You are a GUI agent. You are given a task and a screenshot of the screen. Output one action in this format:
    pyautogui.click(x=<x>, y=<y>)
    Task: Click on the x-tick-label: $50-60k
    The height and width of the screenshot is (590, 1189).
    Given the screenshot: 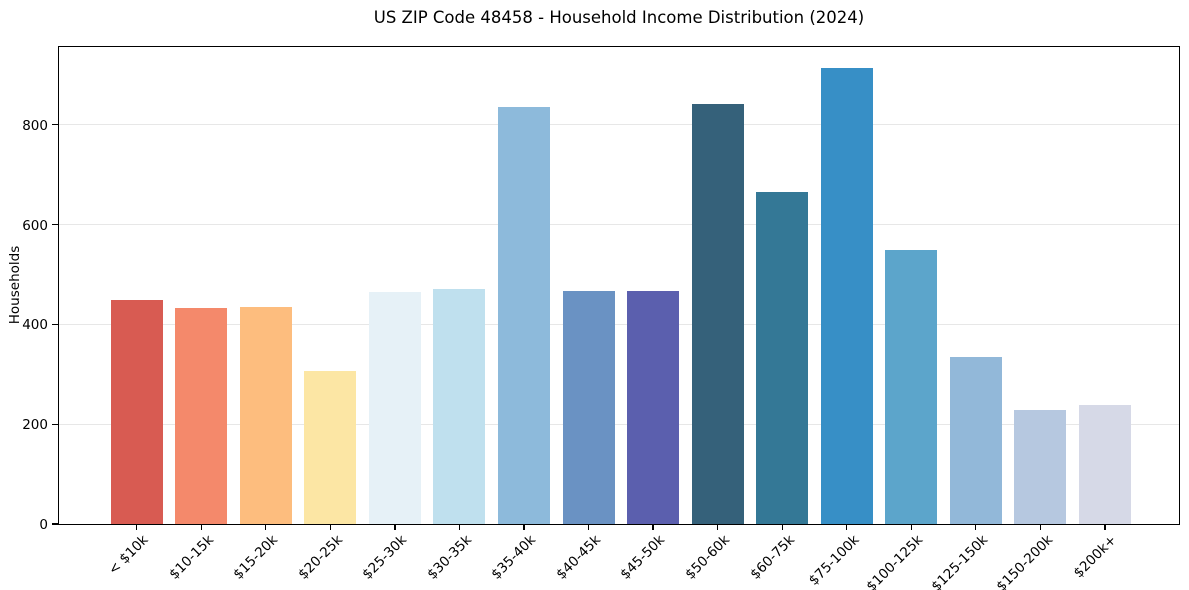 What is the action you would take?
    pyautogui.click(x=707, y=557)
    